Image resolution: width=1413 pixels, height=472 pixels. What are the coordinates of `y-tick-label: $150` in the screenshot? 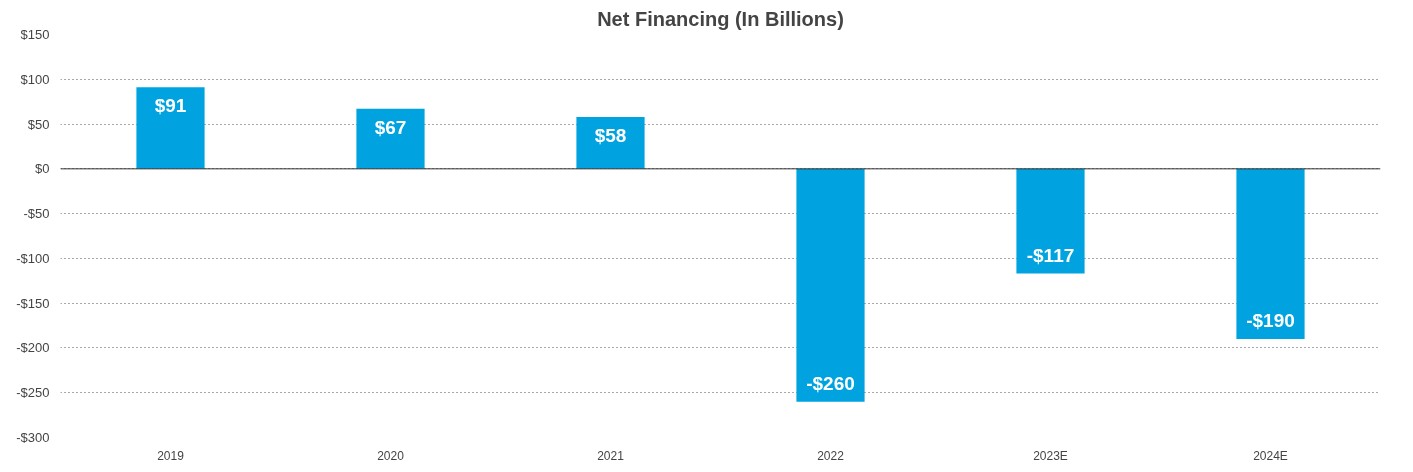 It's located at (35, 34).